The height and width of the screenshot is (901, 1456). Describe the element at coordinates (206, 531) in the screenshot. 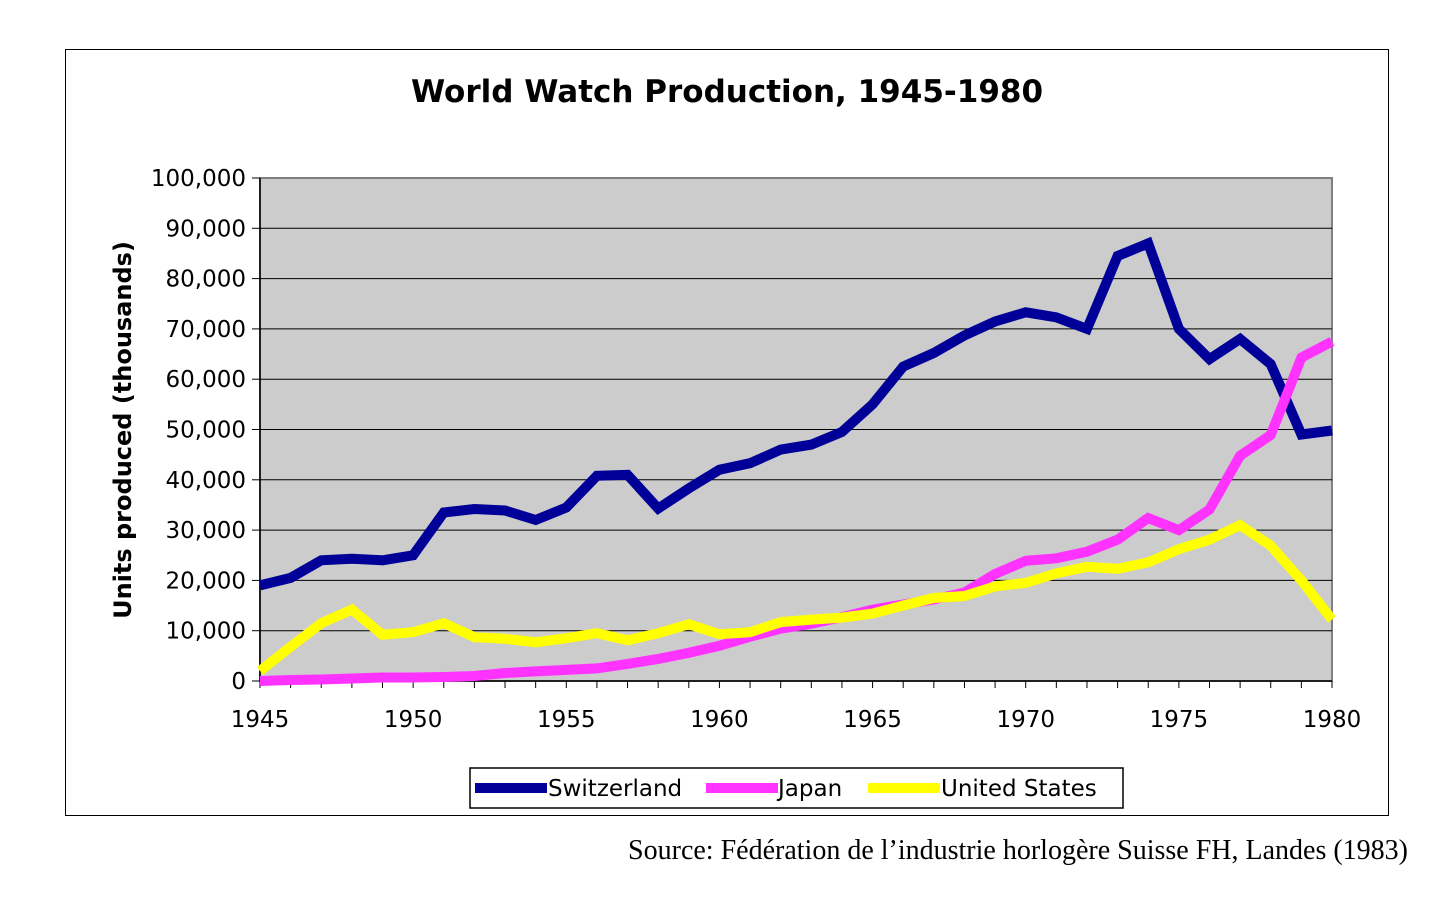

I see `y-tick-label: 30,000` at that location.